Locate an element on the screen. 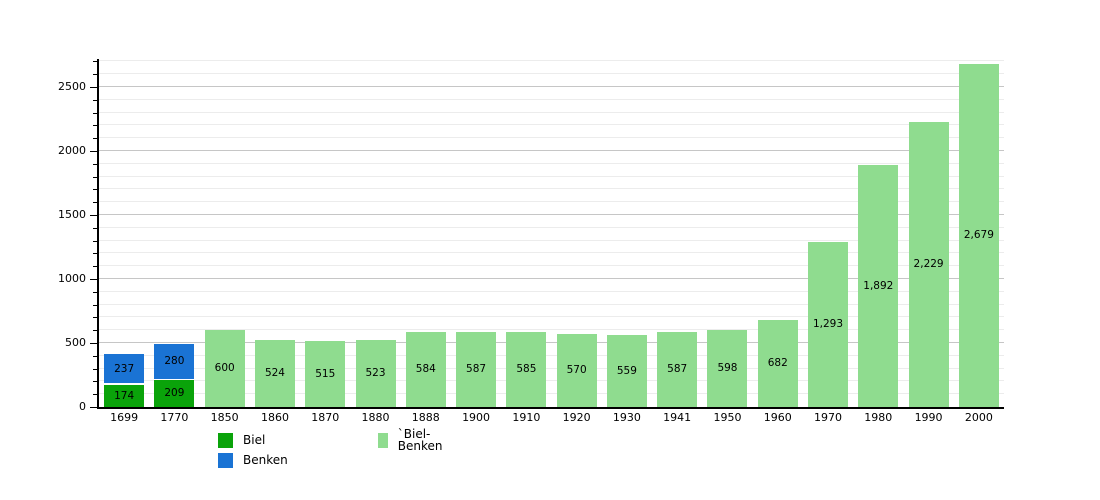 The image size is (1100, 500). bar-bielbenken-1970: 1,293 is located at coordinates (828, 324).